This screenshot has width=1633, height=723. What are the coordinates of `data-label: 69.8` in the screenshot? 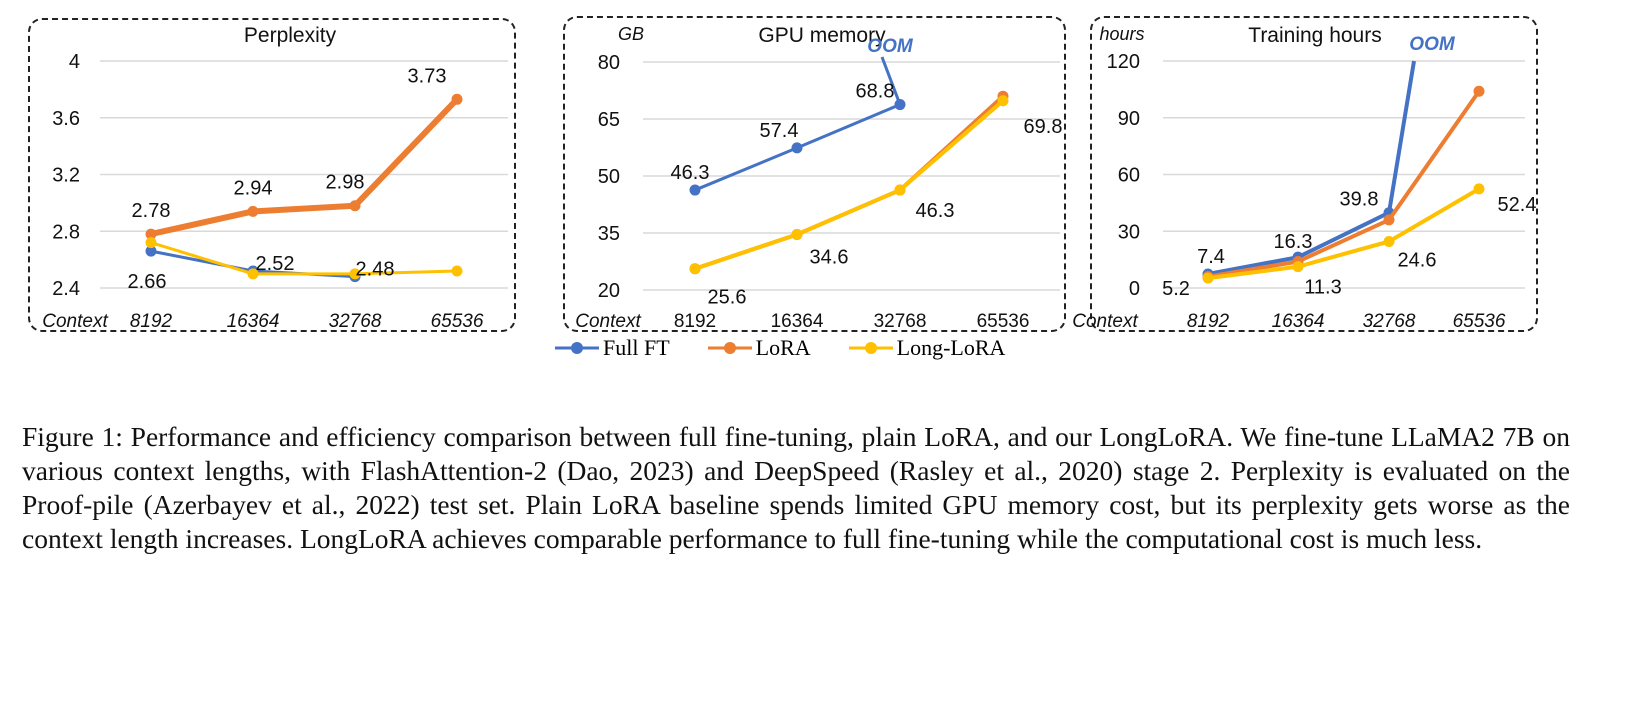 It's located at (1043, 127).